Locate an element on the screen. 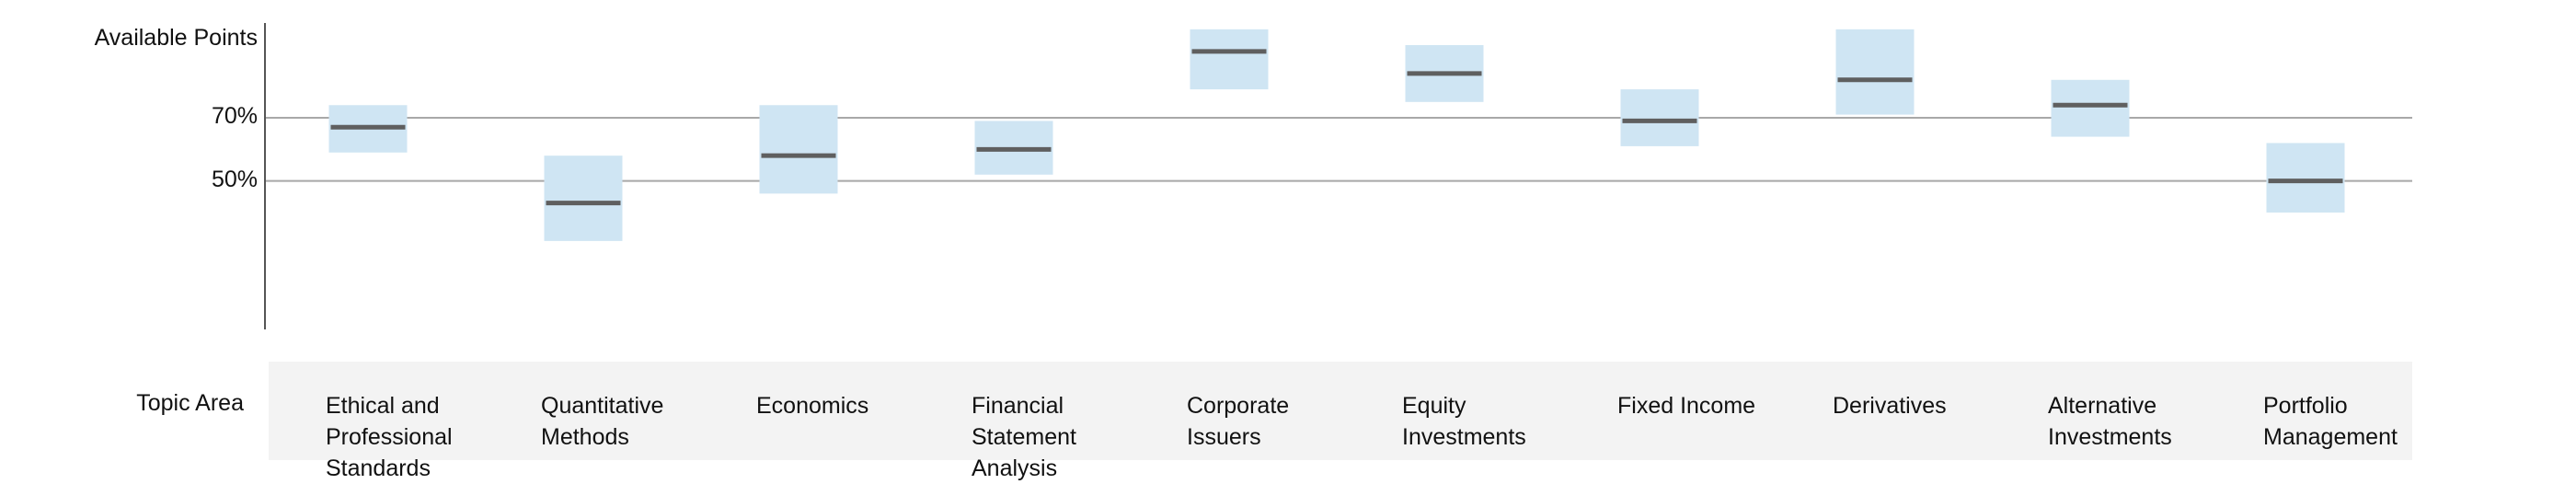 The height and width of the screenshot is (484, 2576). y-tick-label: 50% is located at coordinates (234, 179).